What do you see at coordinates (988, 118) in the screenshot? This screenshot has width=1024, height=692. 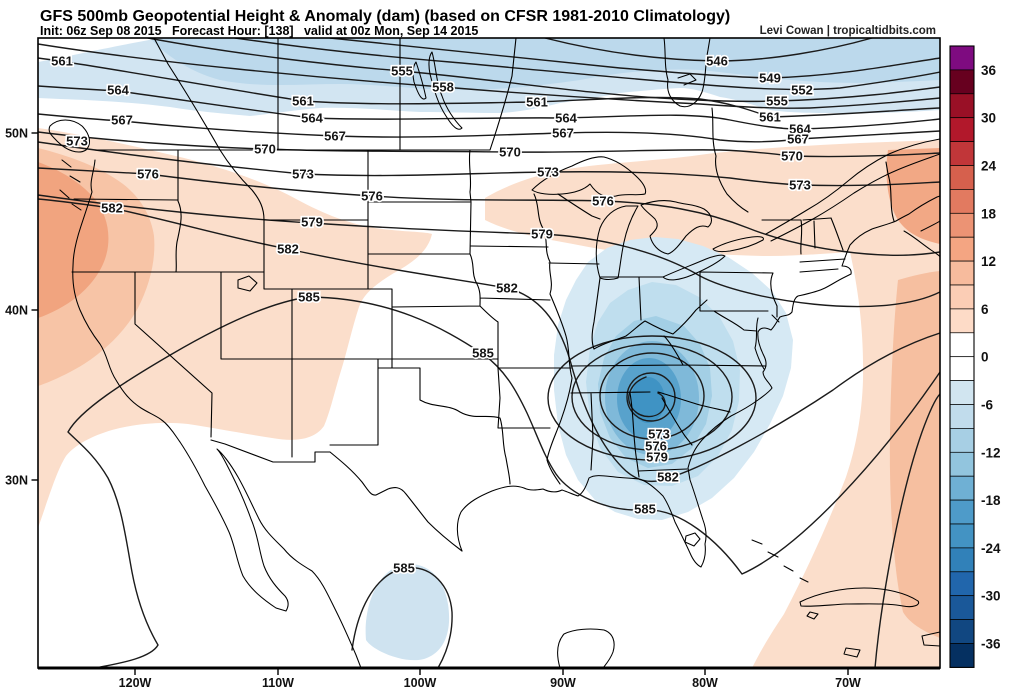 I see `colorbar-tick-label: 30` at bounding box center [988, 118].